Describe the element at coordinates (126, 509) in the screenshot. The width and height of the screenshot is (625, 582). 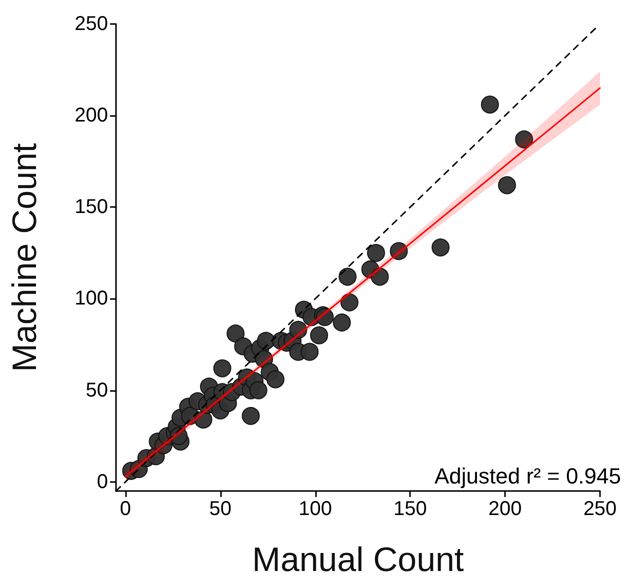
I see `x-tick-label: 0` at that location.